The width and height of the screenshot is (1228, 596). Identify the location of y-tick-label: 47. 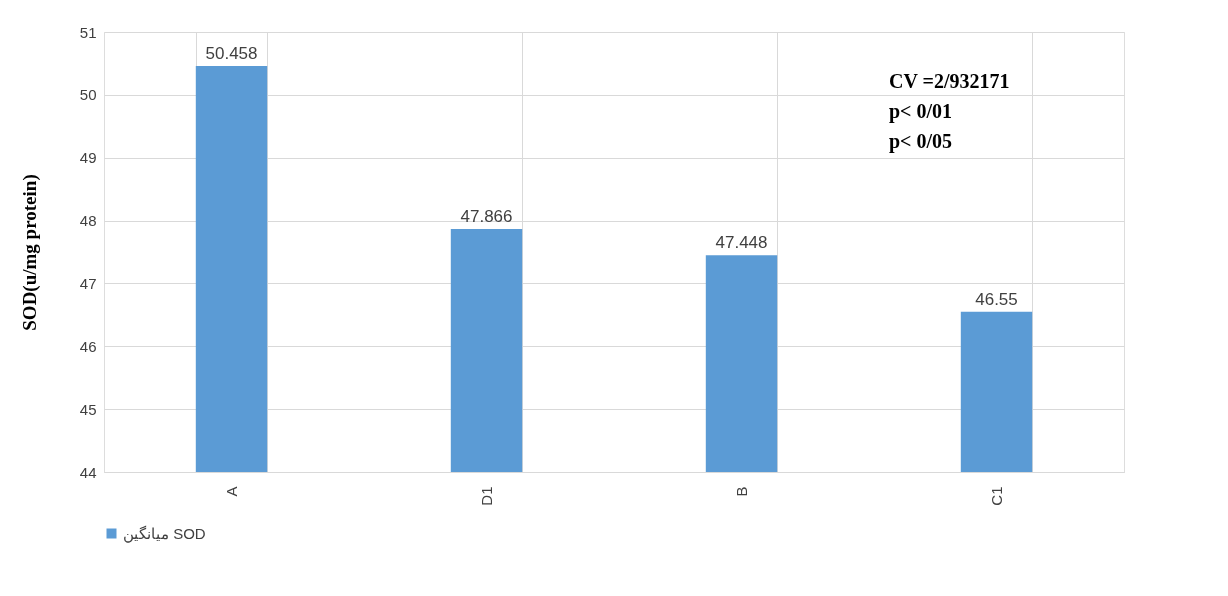
(88, 283).